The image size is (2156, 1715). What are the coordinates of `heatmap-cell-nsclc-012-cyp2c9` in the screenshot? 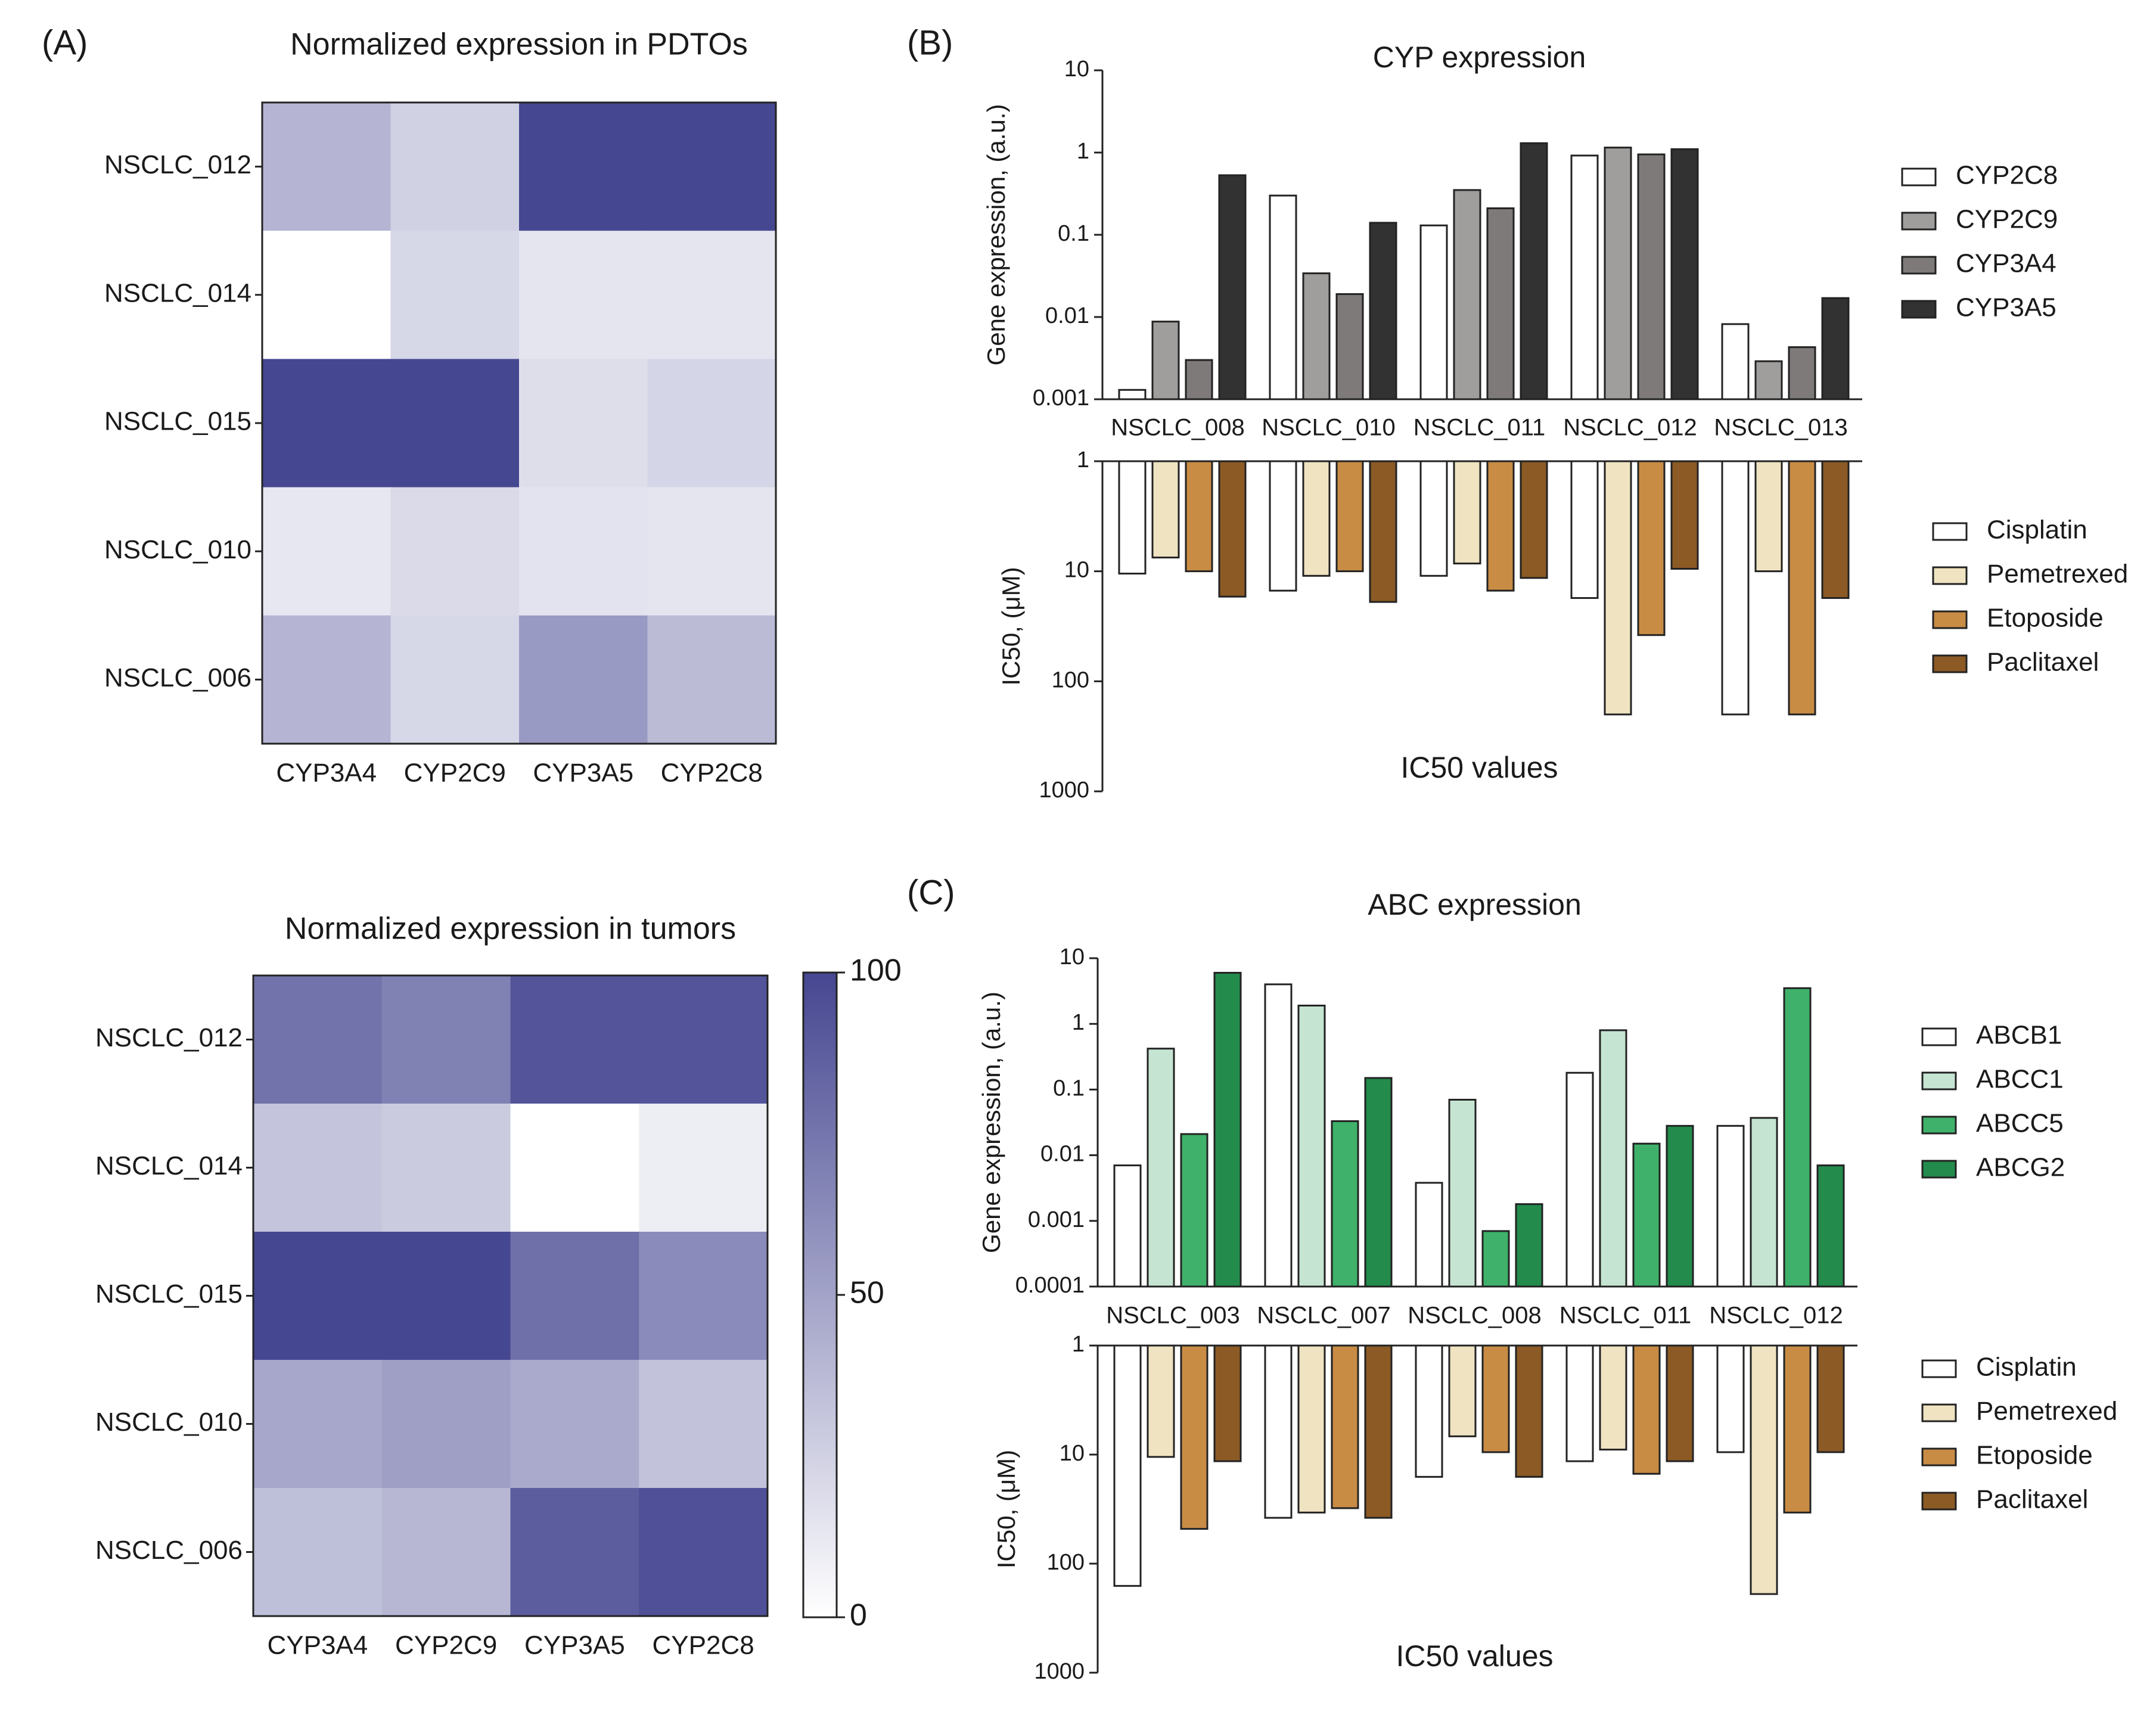 It's located at (446, 1039).